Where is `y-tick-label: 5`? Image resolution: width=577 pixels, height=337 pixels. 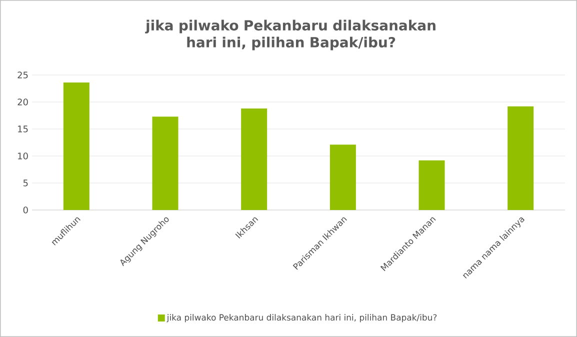 y-tick-label: 5 is located at coordinates (25, 183).